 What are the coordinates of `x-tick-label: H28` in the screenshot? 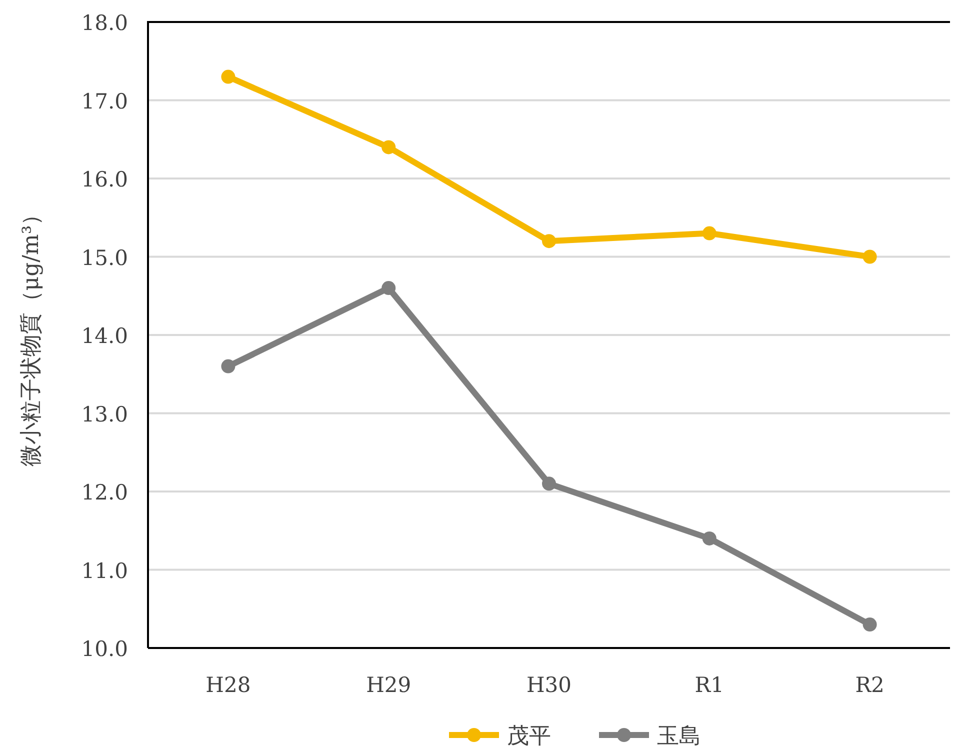 It's located at (228, 685).